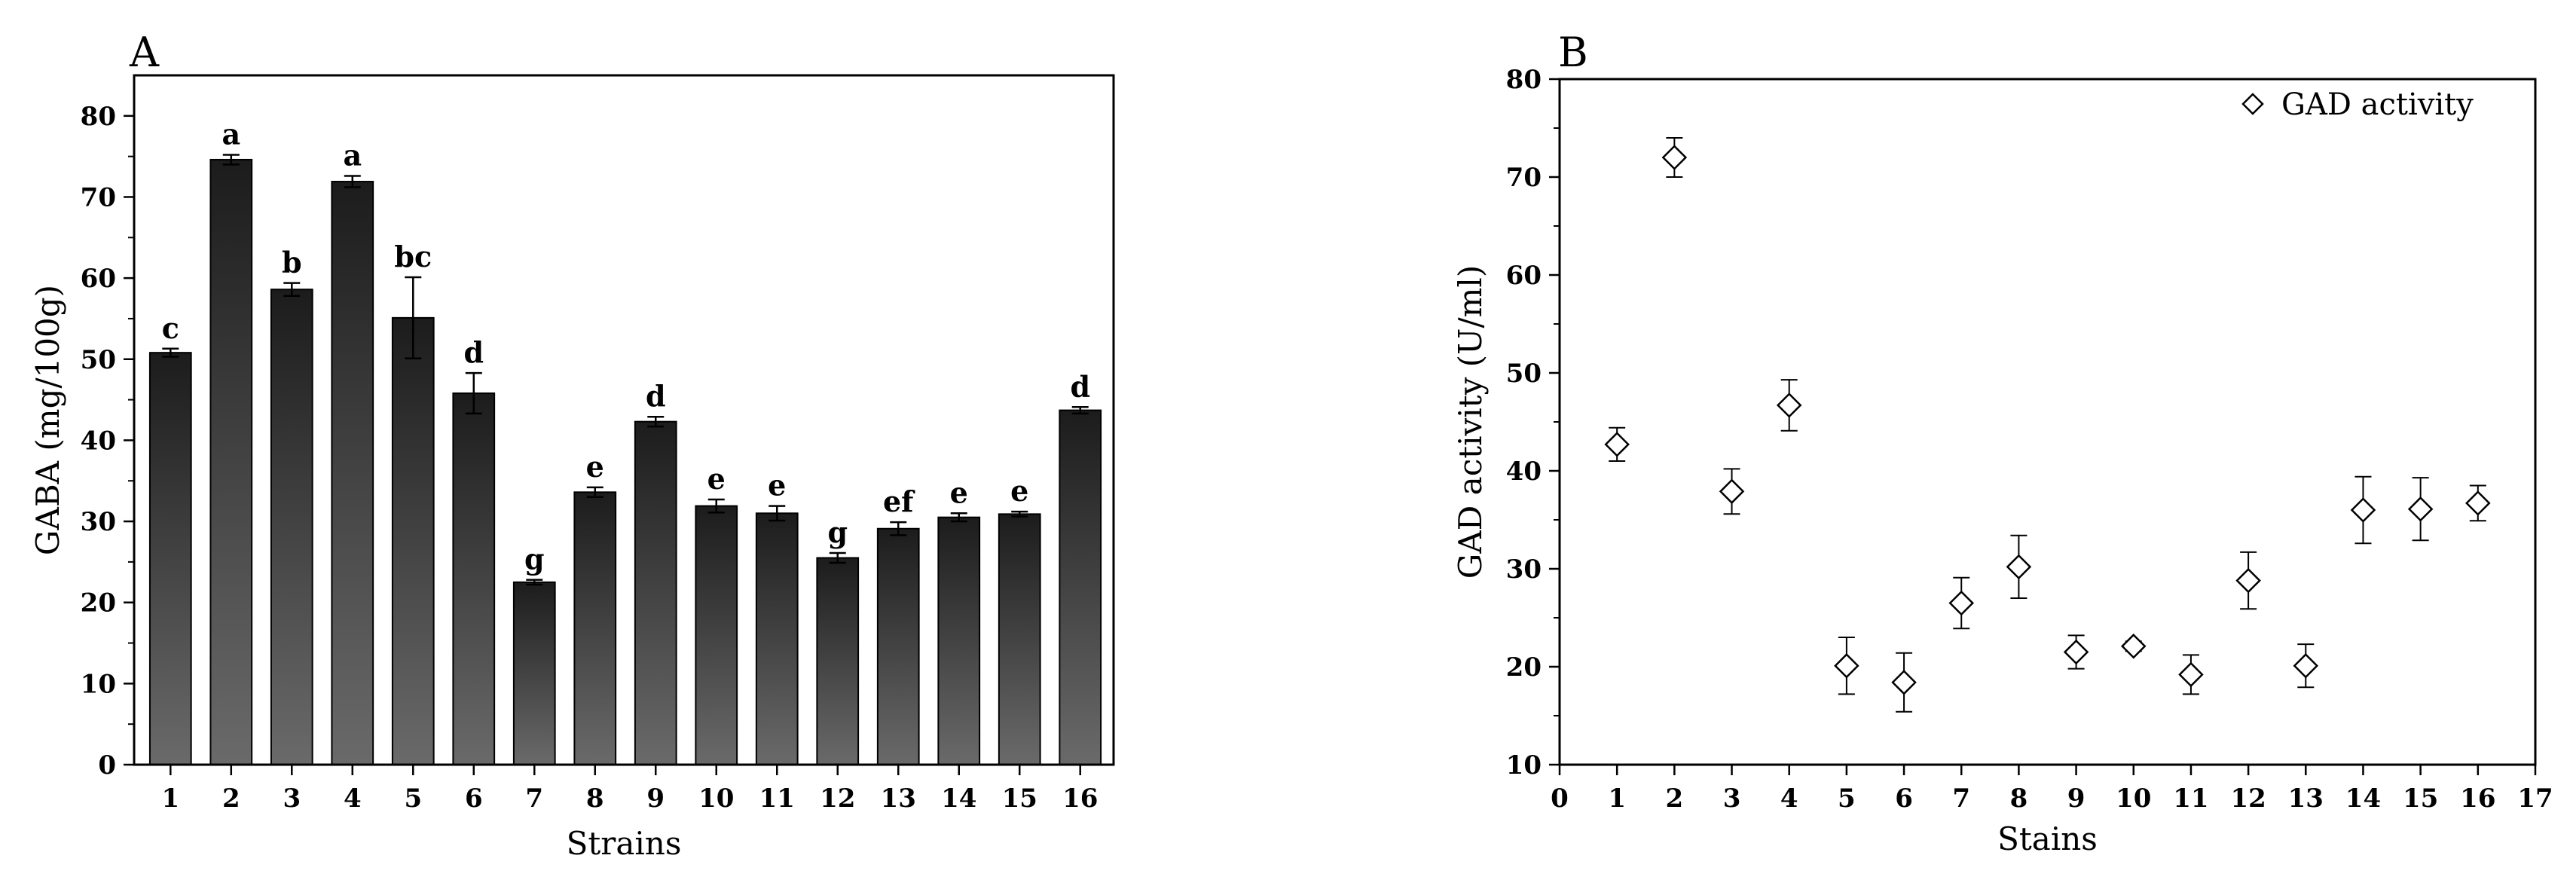 The height and width of the screenshot is (892, 2576). What do you see at coordinates (170, 799) in the screenshot?
I see `x-tick-label: 1` at bounding box center [170, 799].